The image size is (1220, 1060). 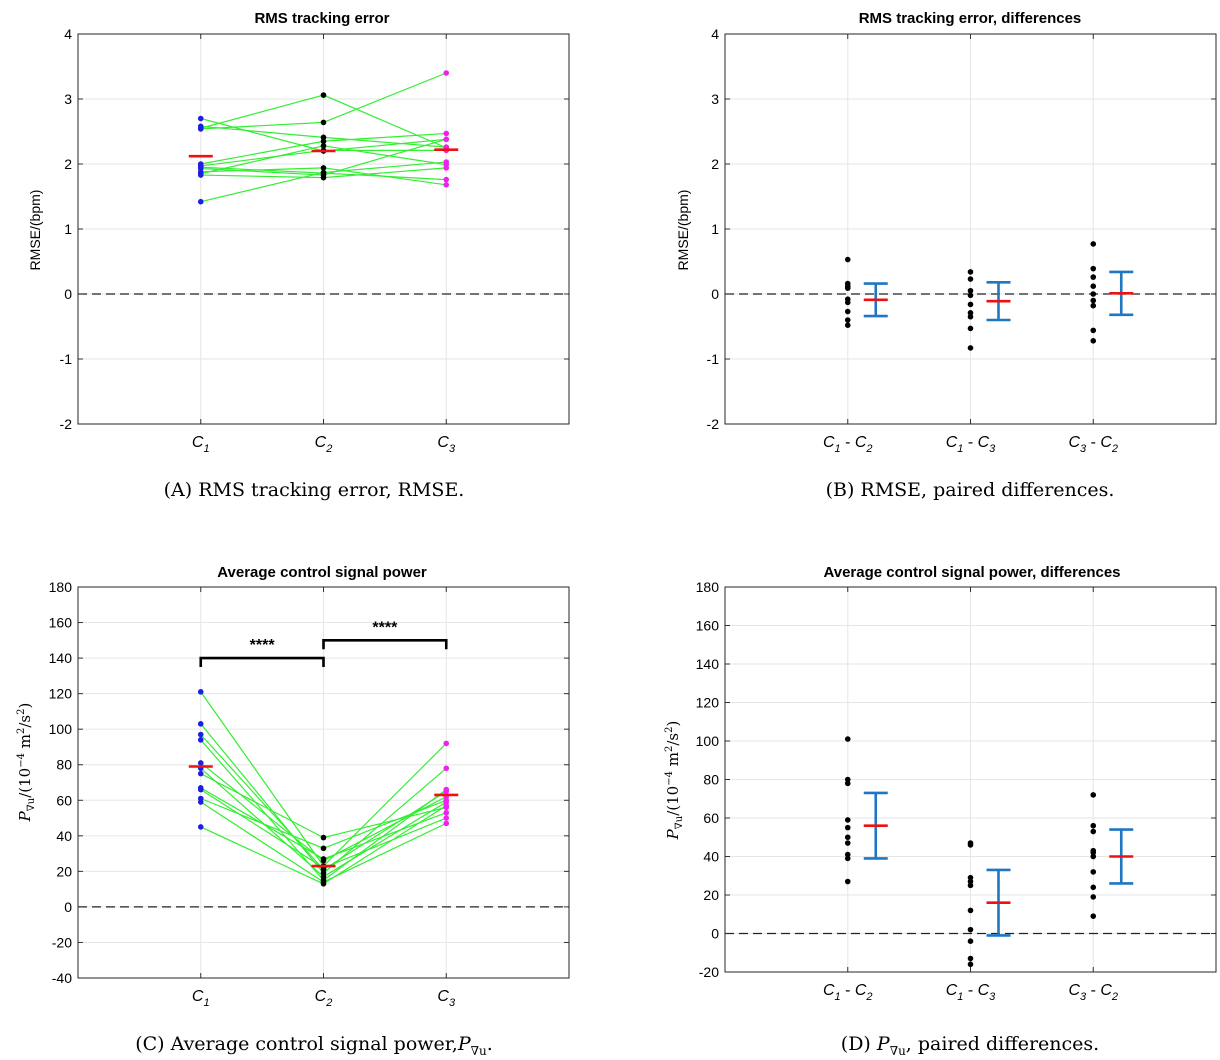 What do you see at coordinates (314, 490) in the screenshot?
I see `panel-a-caption: (A) RMS tracking error, RMSE.` at bounding box center [314, 490].